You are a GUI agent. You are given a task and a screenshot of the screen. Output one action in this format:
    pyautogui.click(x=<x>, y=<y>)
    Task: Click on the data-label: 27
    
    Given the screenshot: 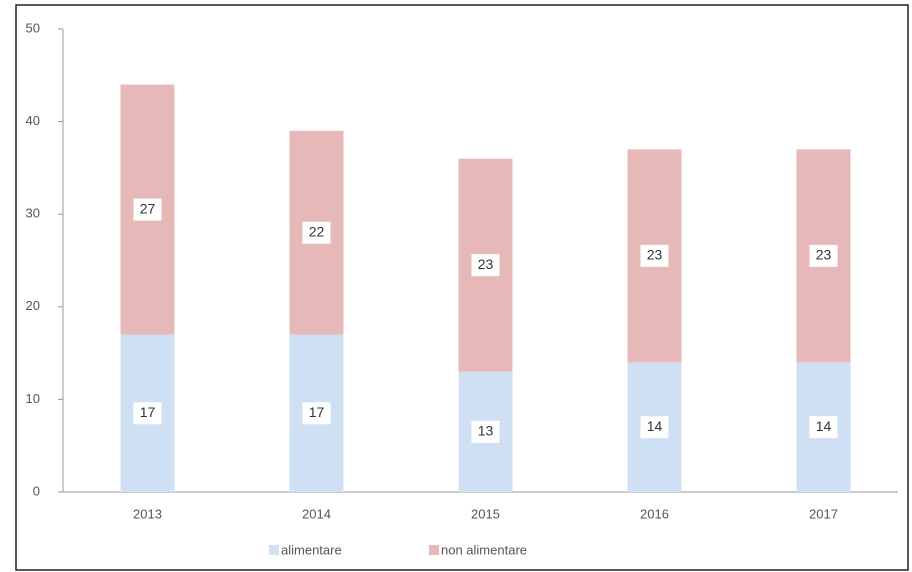 What is the action you would take?
    pyautogui.click(x=148, y=208)
    